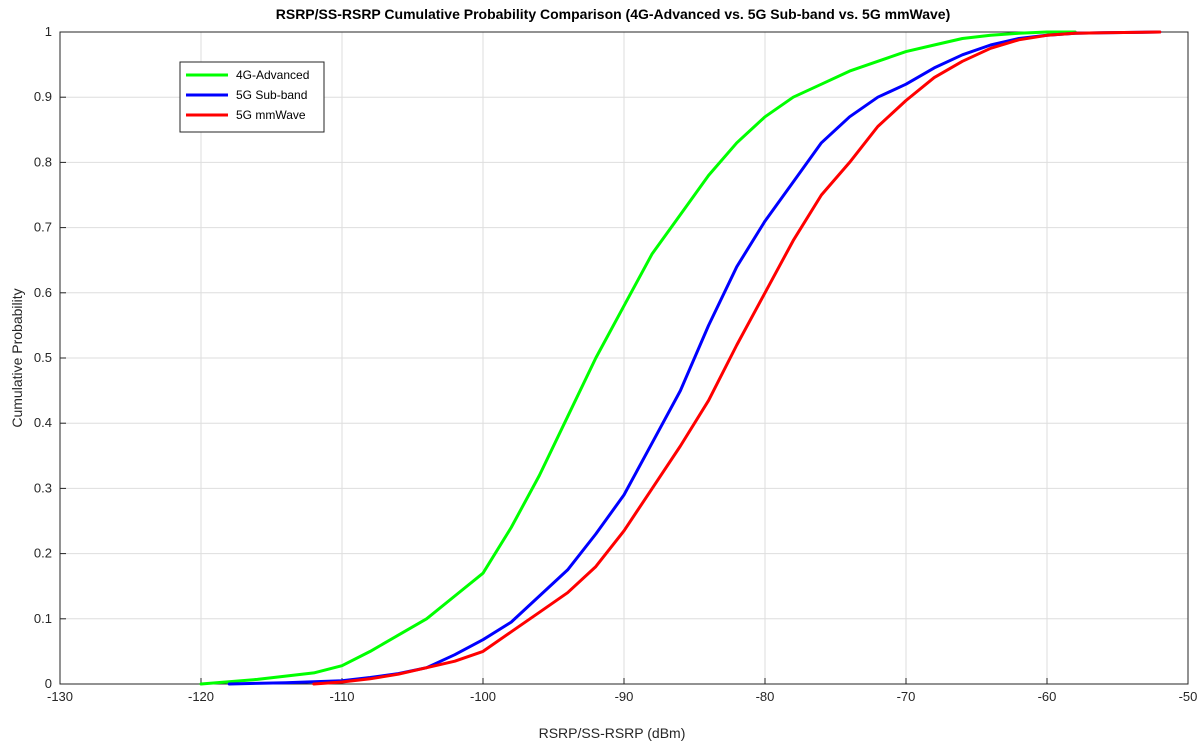  What do you see at coordinates (612, 733) in the screenshot?
I see `x-axis-label: RSRP/SS-RSRP (dBm)` at bounding box center [612, 733].